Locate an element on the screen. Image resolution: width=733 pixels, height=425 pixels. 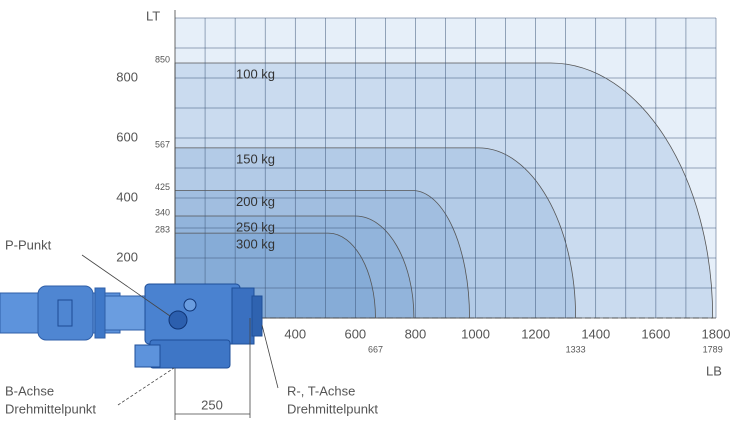
height-label: 283 is located at coordinates (162, 229).